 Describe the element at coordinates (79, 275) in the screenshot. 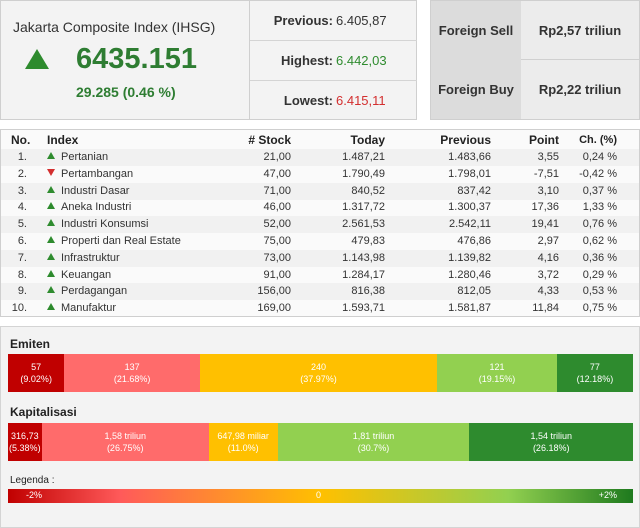

I see `row-index: Keuangan` at that location.